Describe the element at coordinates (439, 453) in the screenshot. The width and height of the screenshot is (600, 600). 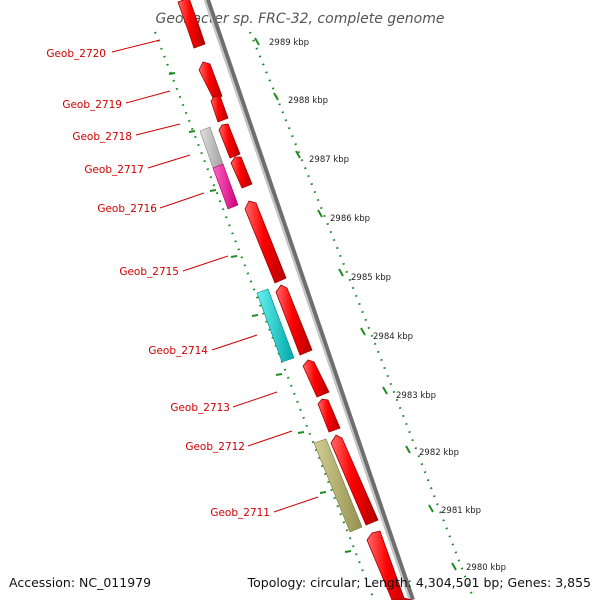
I see `kbp-label: 2982 kbp` at that location.